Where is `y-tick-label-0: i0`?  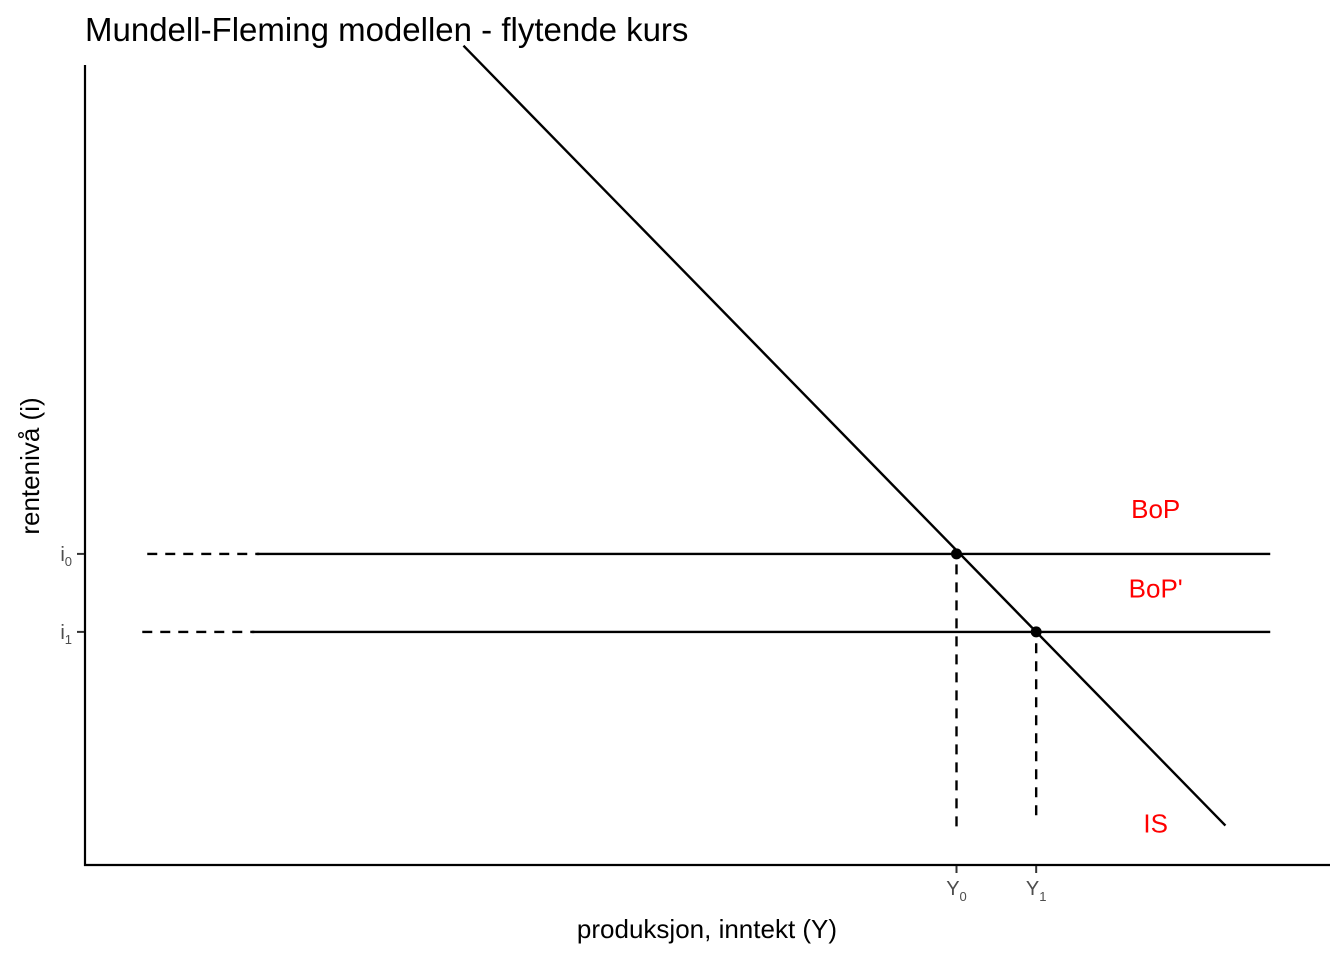 y-tick-label-0: i0 is located at coordinates (66, 556).